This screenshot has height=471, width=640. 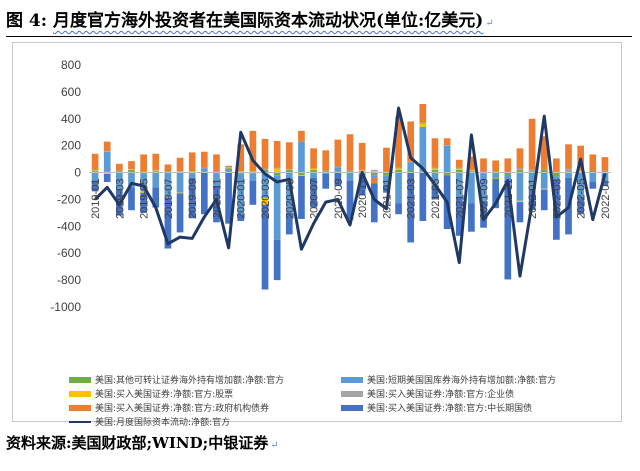 What do you see at coordinates (69, 199) in the screenshot?
I see `y-tick-label: -200` at bounding box center [69, 199].